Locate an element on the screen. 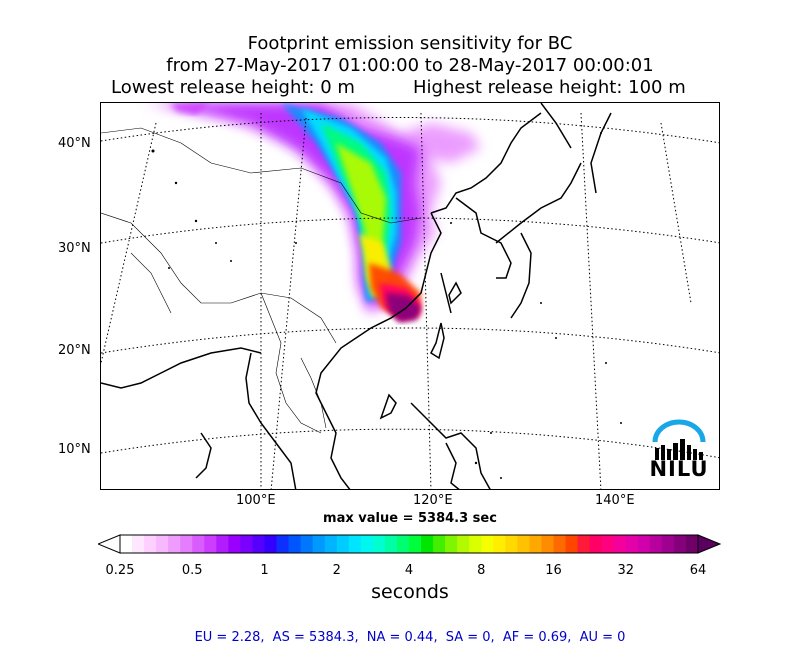 Image resolution: width=800 pixels, height=650 pixels. lat-label-30n: 30°N is located at coordinates (74, 248).